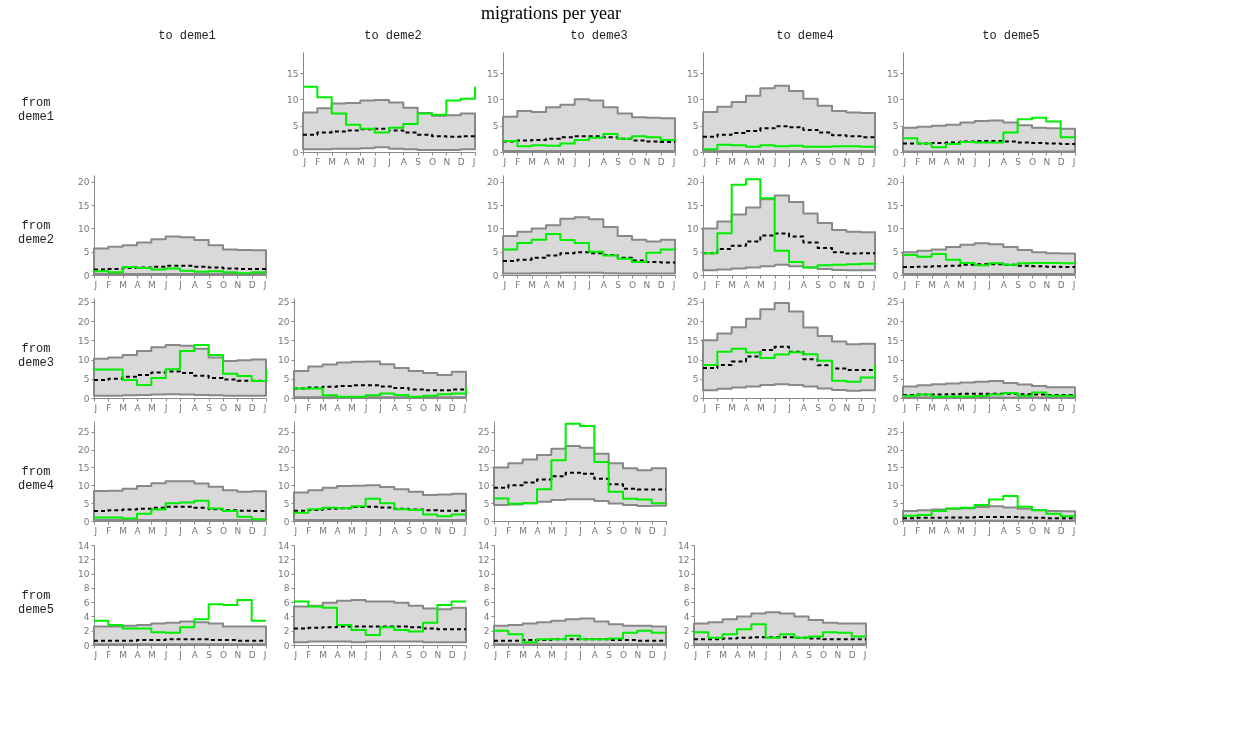 The width and height of the screenshot is (1238, 752). Describe the element at coordinates (286, 631) in the screenshot. I see `y-tick-label: 2` at that location.